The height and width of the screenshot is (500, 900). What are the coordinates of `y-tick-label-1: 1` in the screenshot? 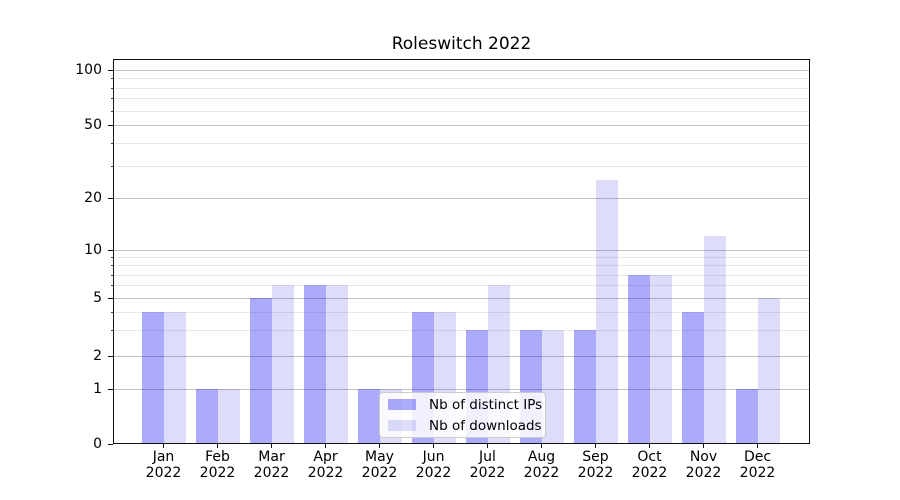 It's located at (97, 389).